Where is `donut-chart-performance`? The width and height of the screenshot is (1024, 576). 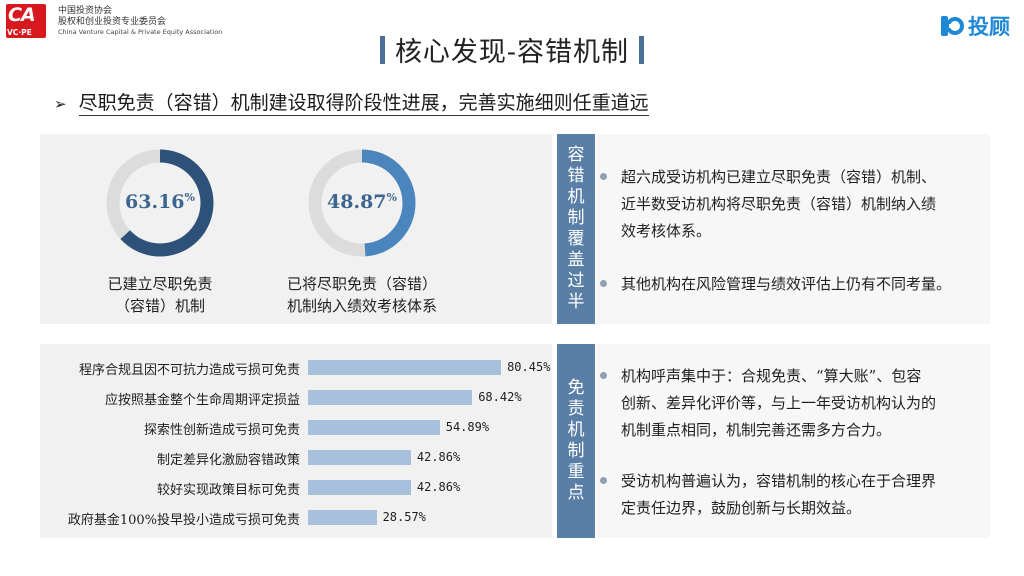 donut-chart-performance is located at coordinates (362, 203).